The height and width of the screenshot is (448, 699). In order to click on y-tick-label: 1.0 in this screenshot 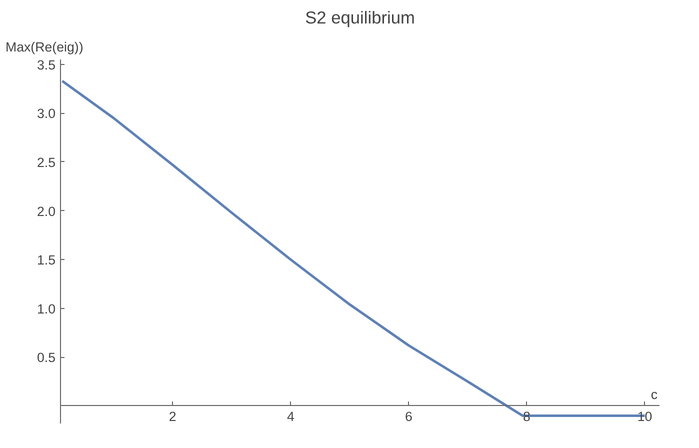, I will do `click(46, 308)`.